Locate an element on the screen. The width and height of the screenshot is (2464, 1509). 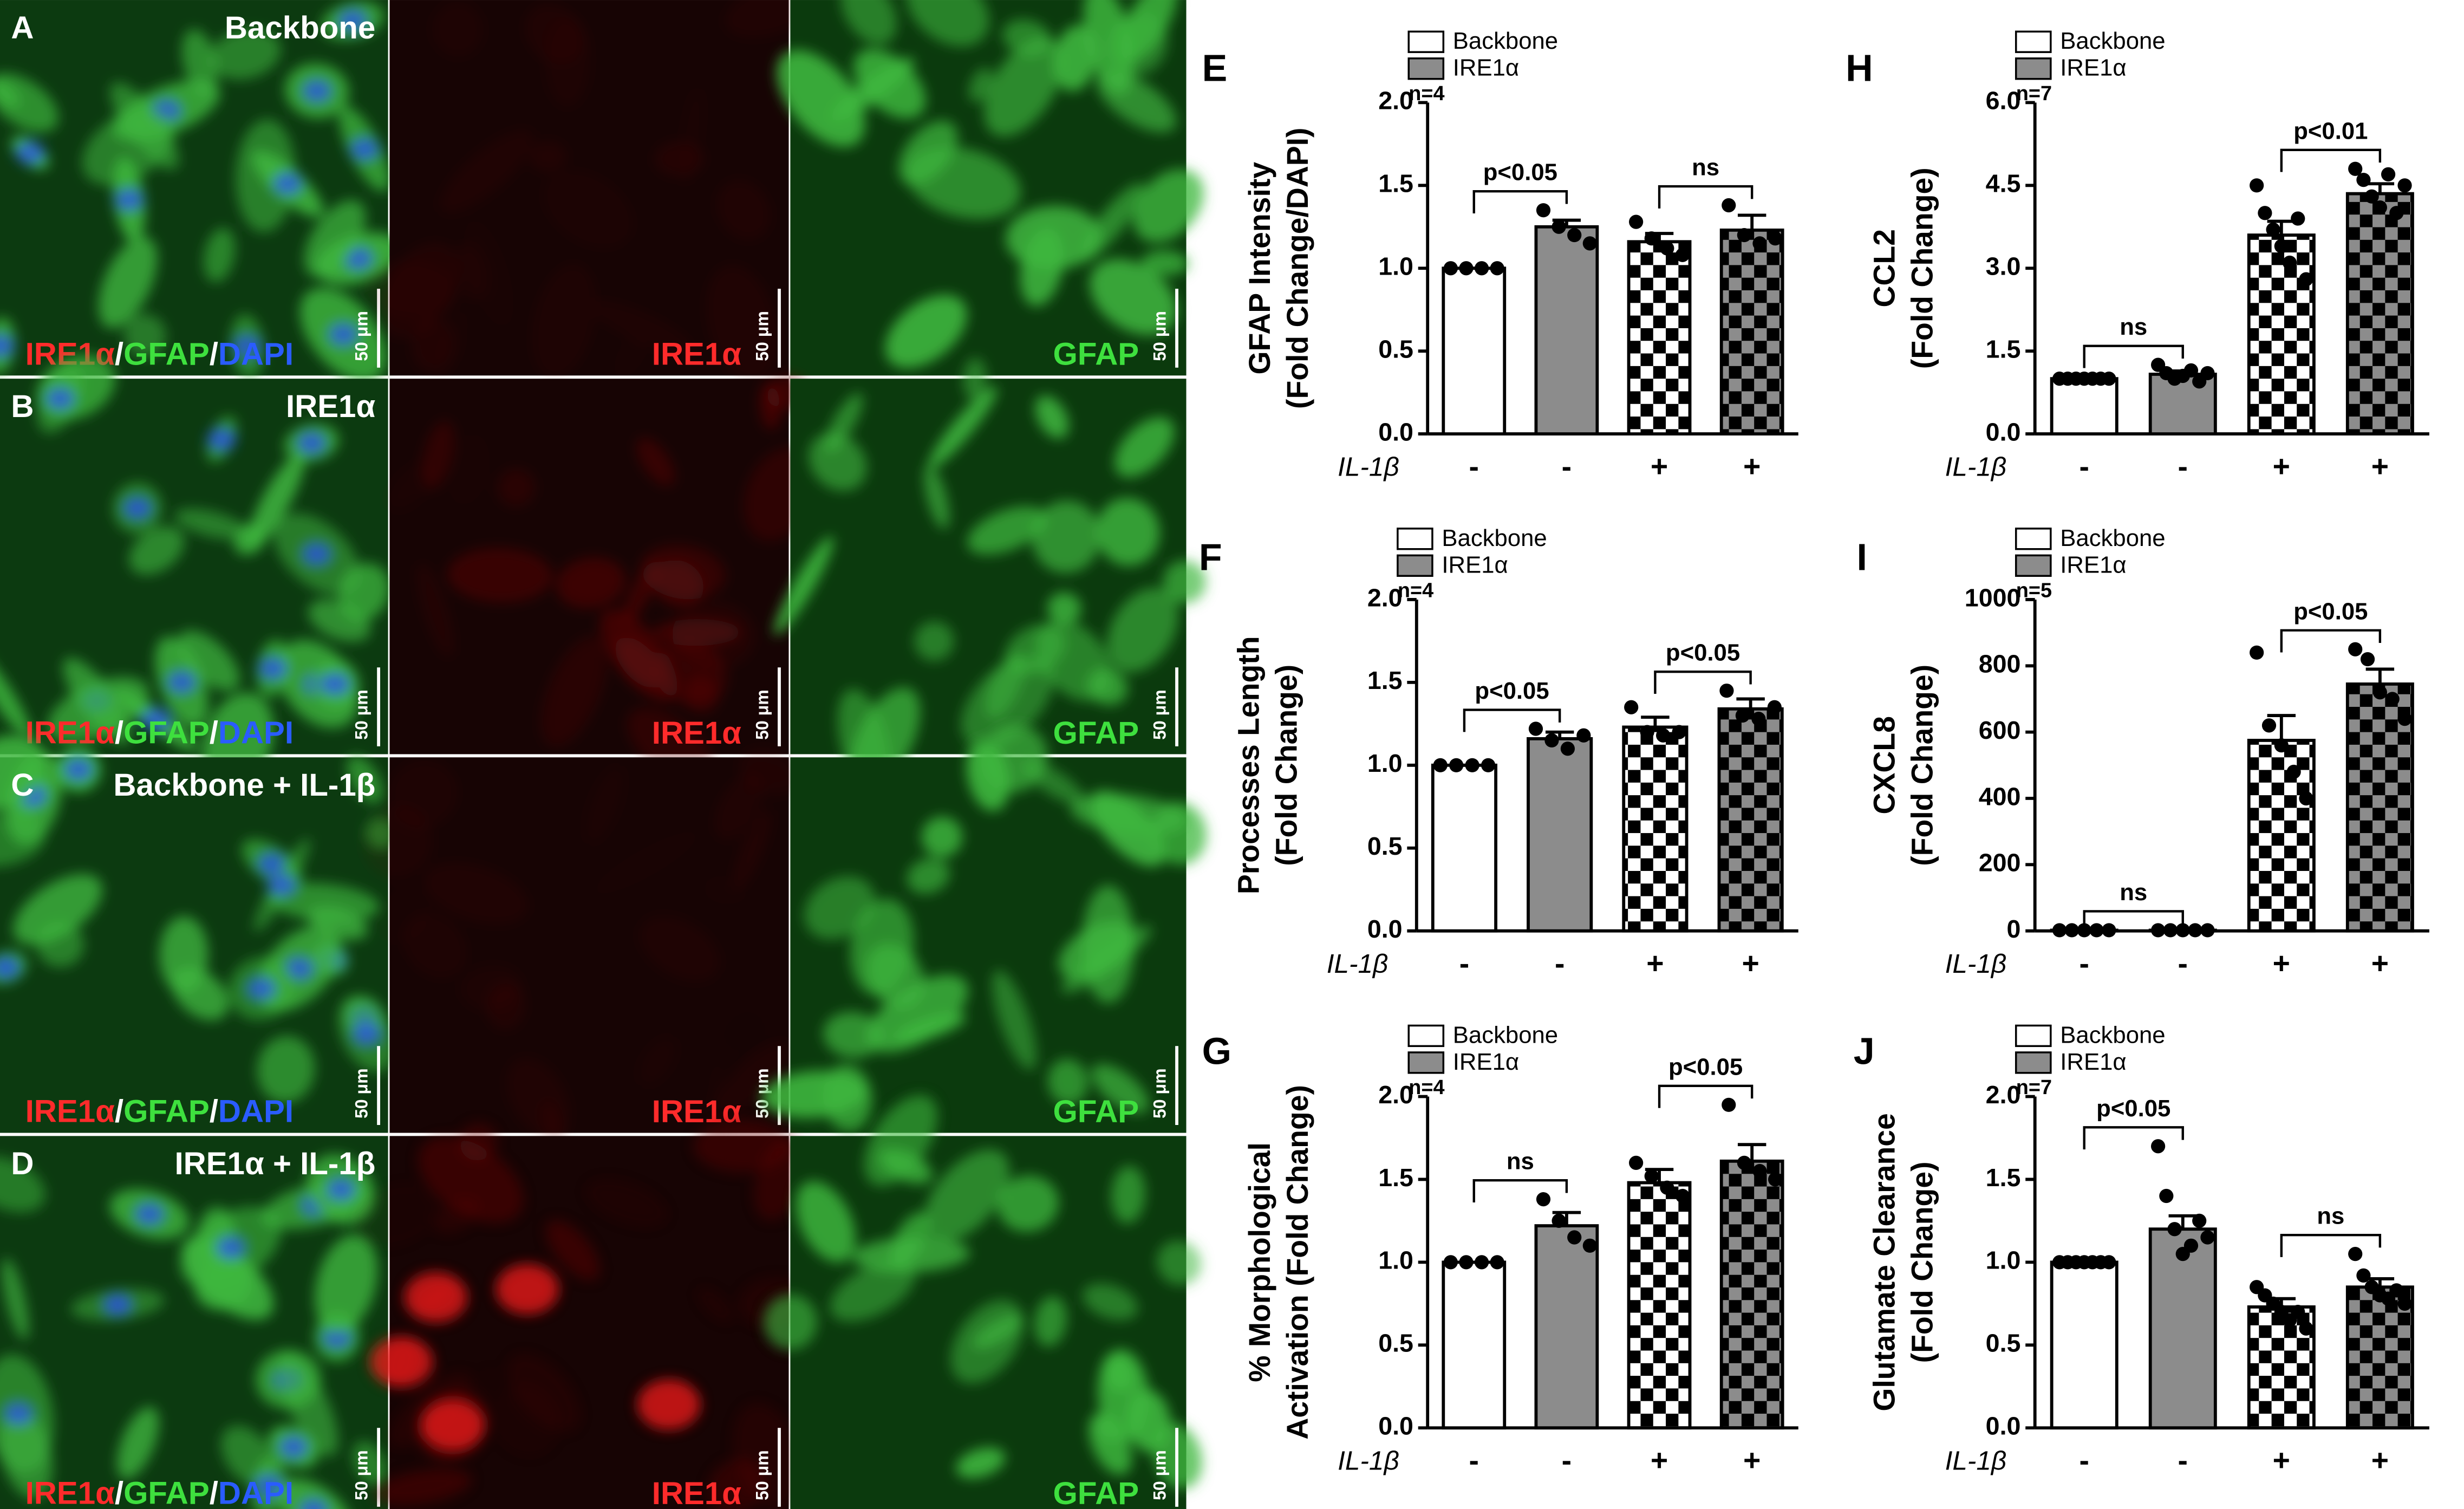
panel-title: Backbone + IL-1β is located at coordinates (244, 785).